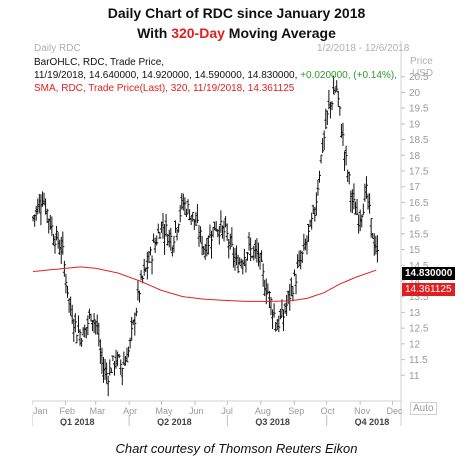 The image size is (473, 468). I want to click on y-tick-label: 20, so click(415, 93).